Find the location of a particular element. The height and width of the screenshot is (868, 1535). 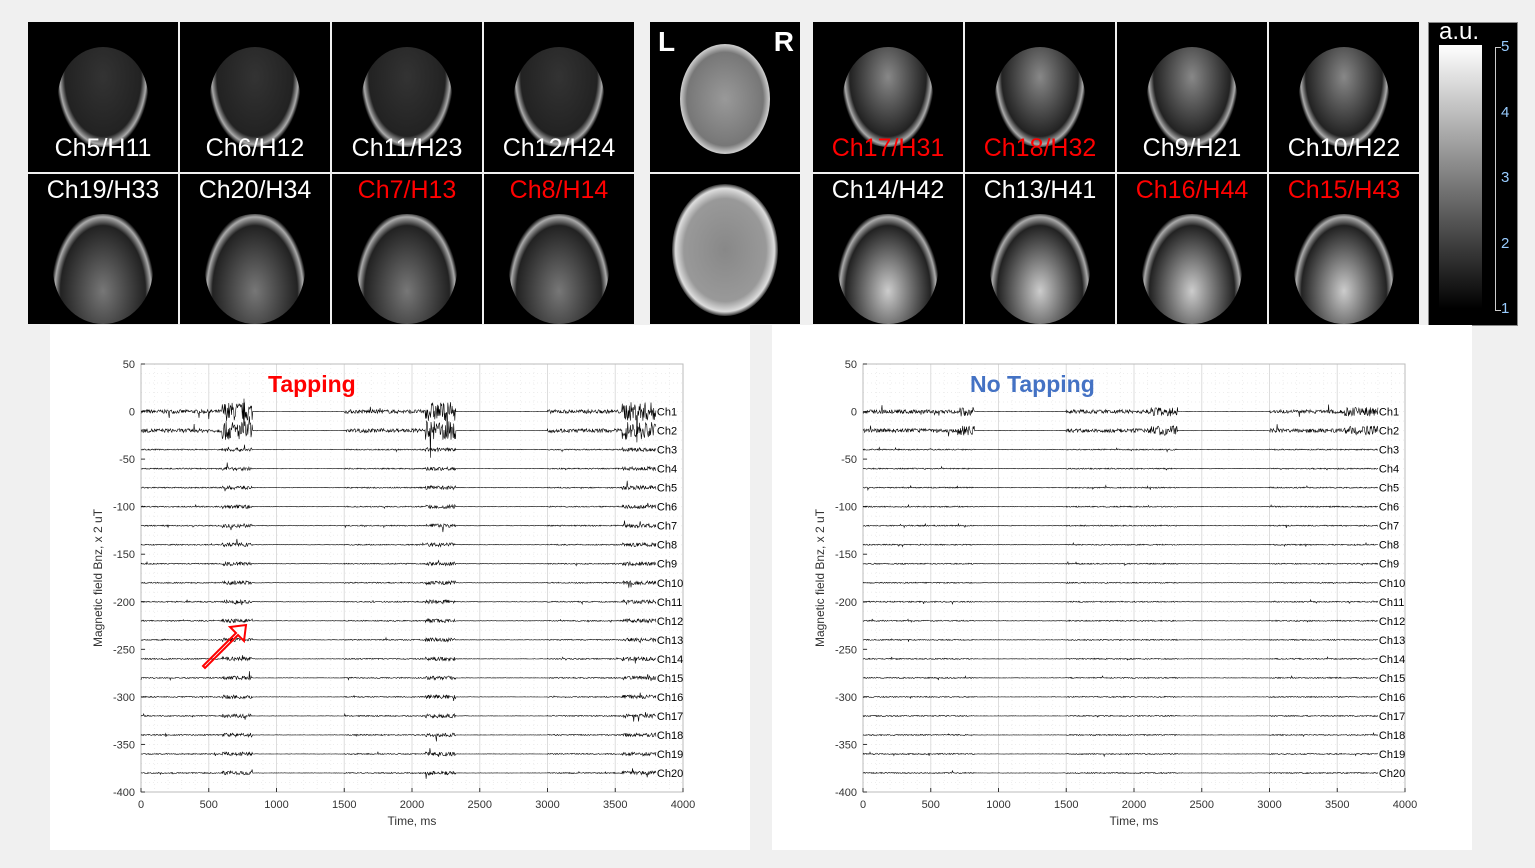

trace-ch2 is located at coordinates (1120, 430).